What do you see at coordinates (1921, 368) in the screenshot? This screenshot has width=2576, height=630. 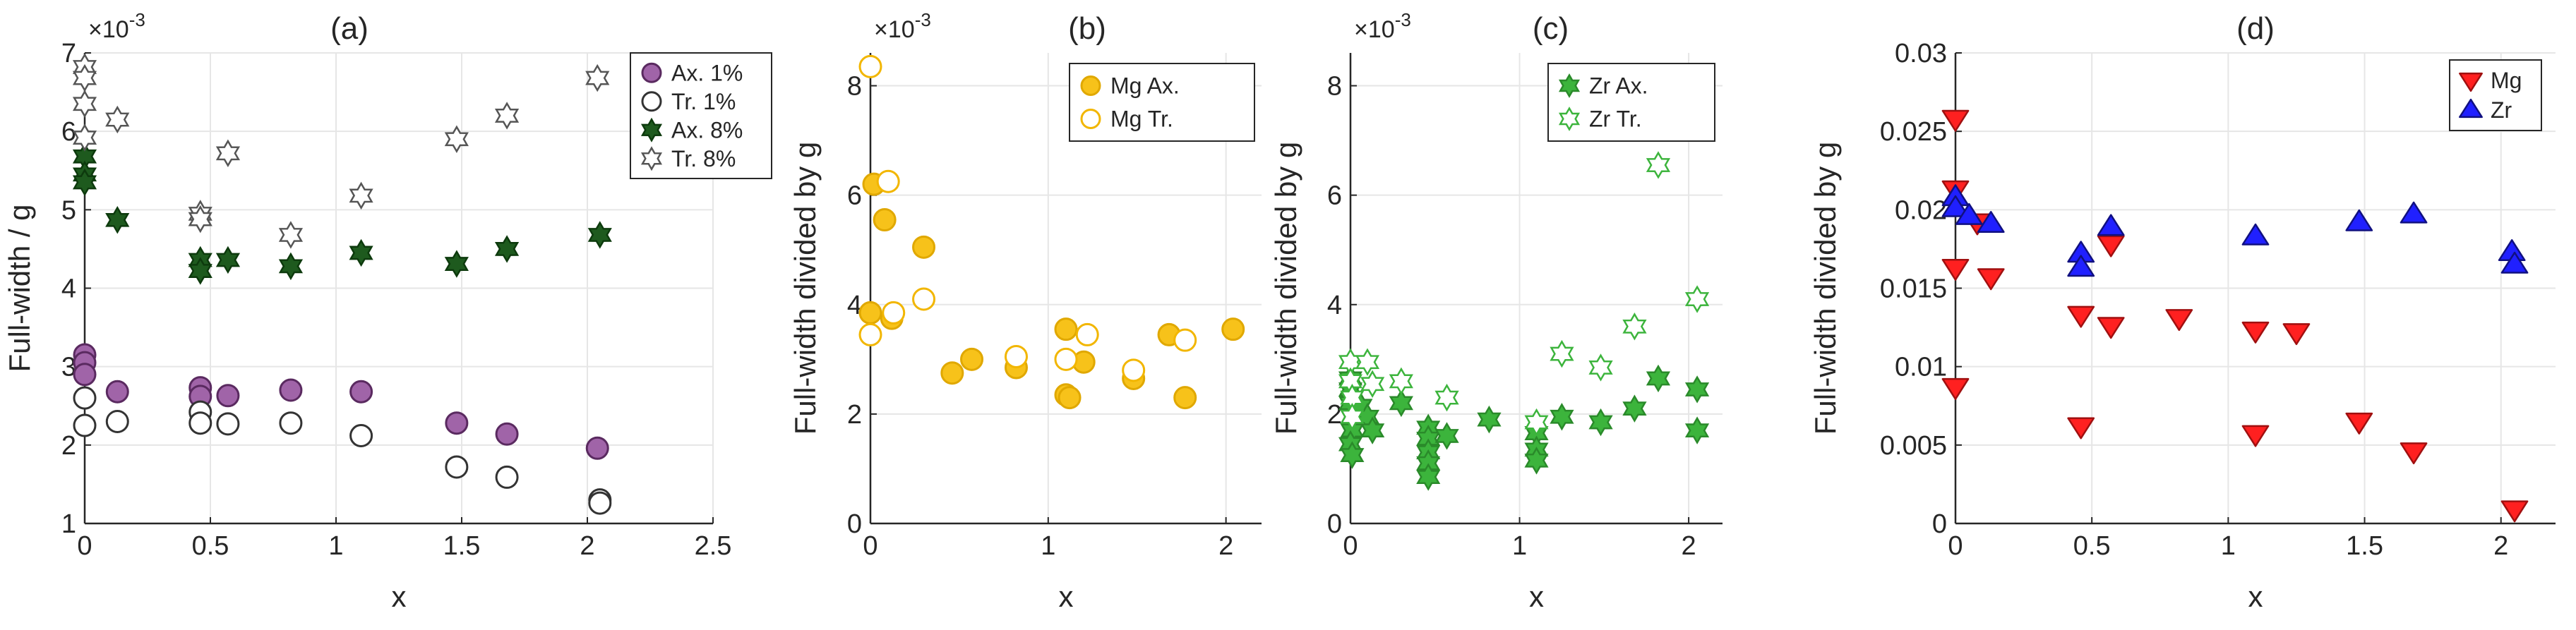 I see `y-tick-label: 0.01` at bounding box center [1921, 368].